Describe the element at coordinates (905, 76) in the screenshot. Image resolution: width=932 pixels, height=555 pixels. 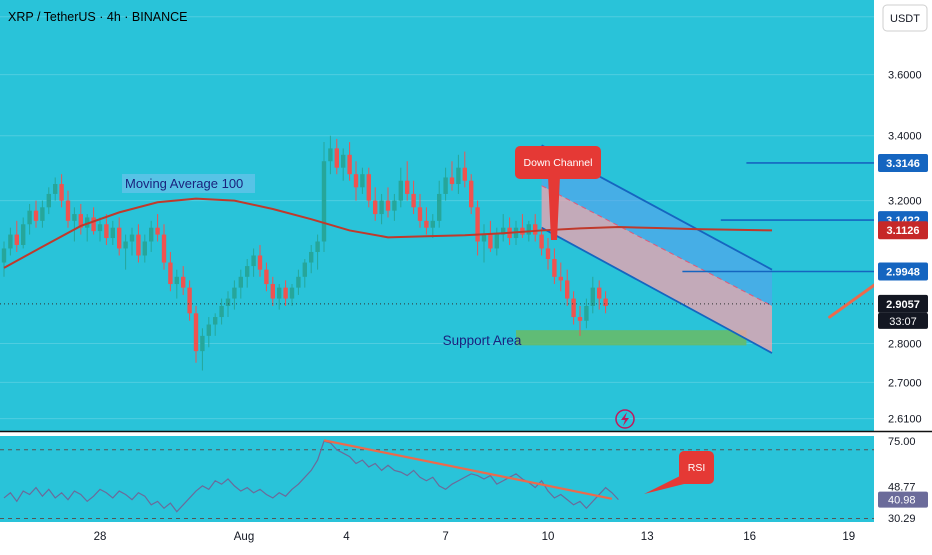
I see `price-tick-label: 3.6000` at that location.